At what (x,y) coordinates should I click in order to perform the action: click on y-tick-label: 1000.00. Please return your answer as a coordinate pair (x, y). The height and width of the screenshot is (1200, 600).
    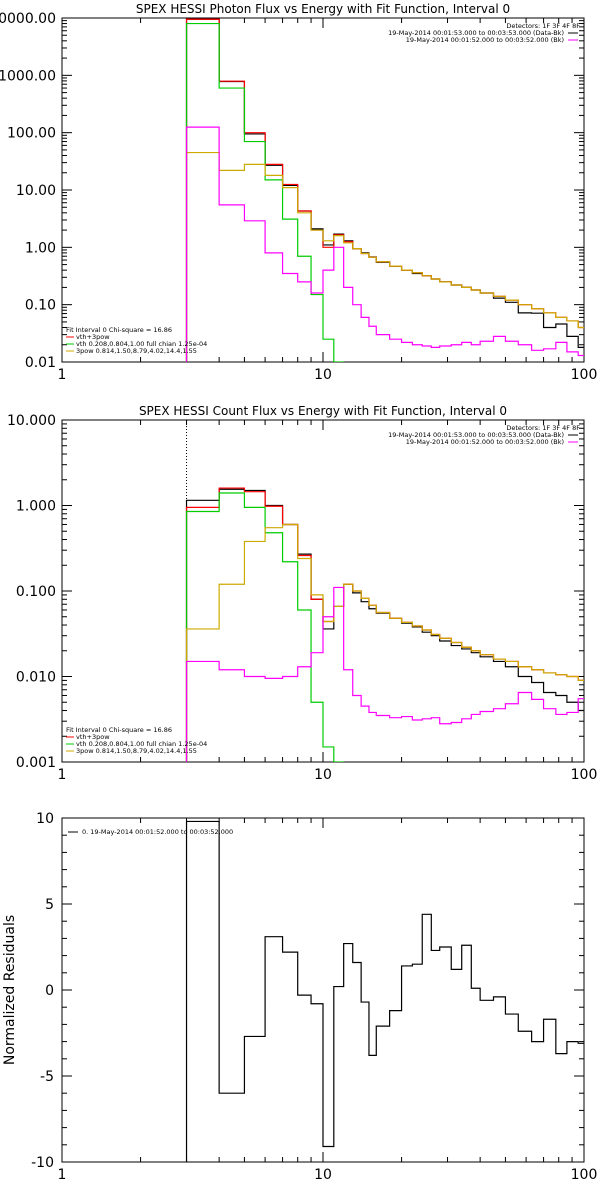
    Looking at the image, I should click on (28, 76).